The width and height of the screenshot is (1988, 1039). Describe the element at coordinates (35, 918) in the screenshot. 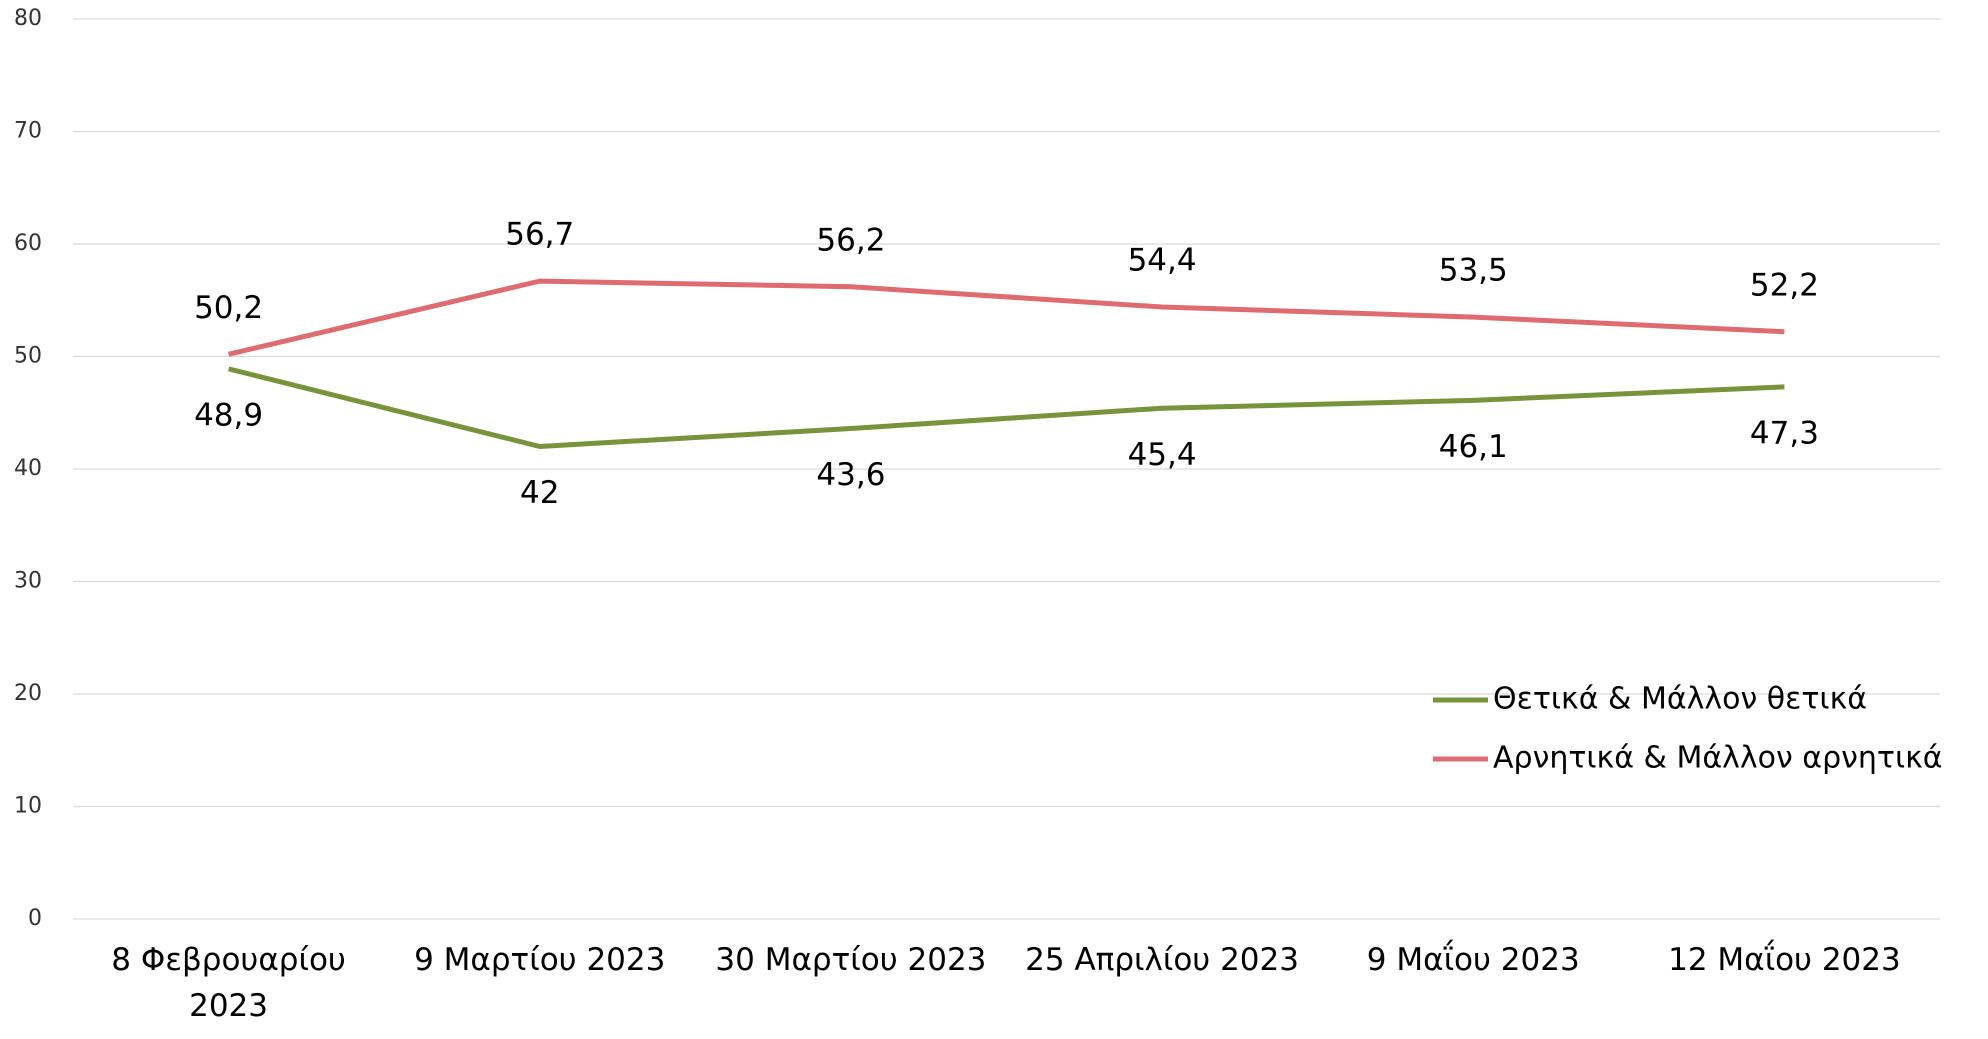

I see `y-tick-label: 0` at that location.